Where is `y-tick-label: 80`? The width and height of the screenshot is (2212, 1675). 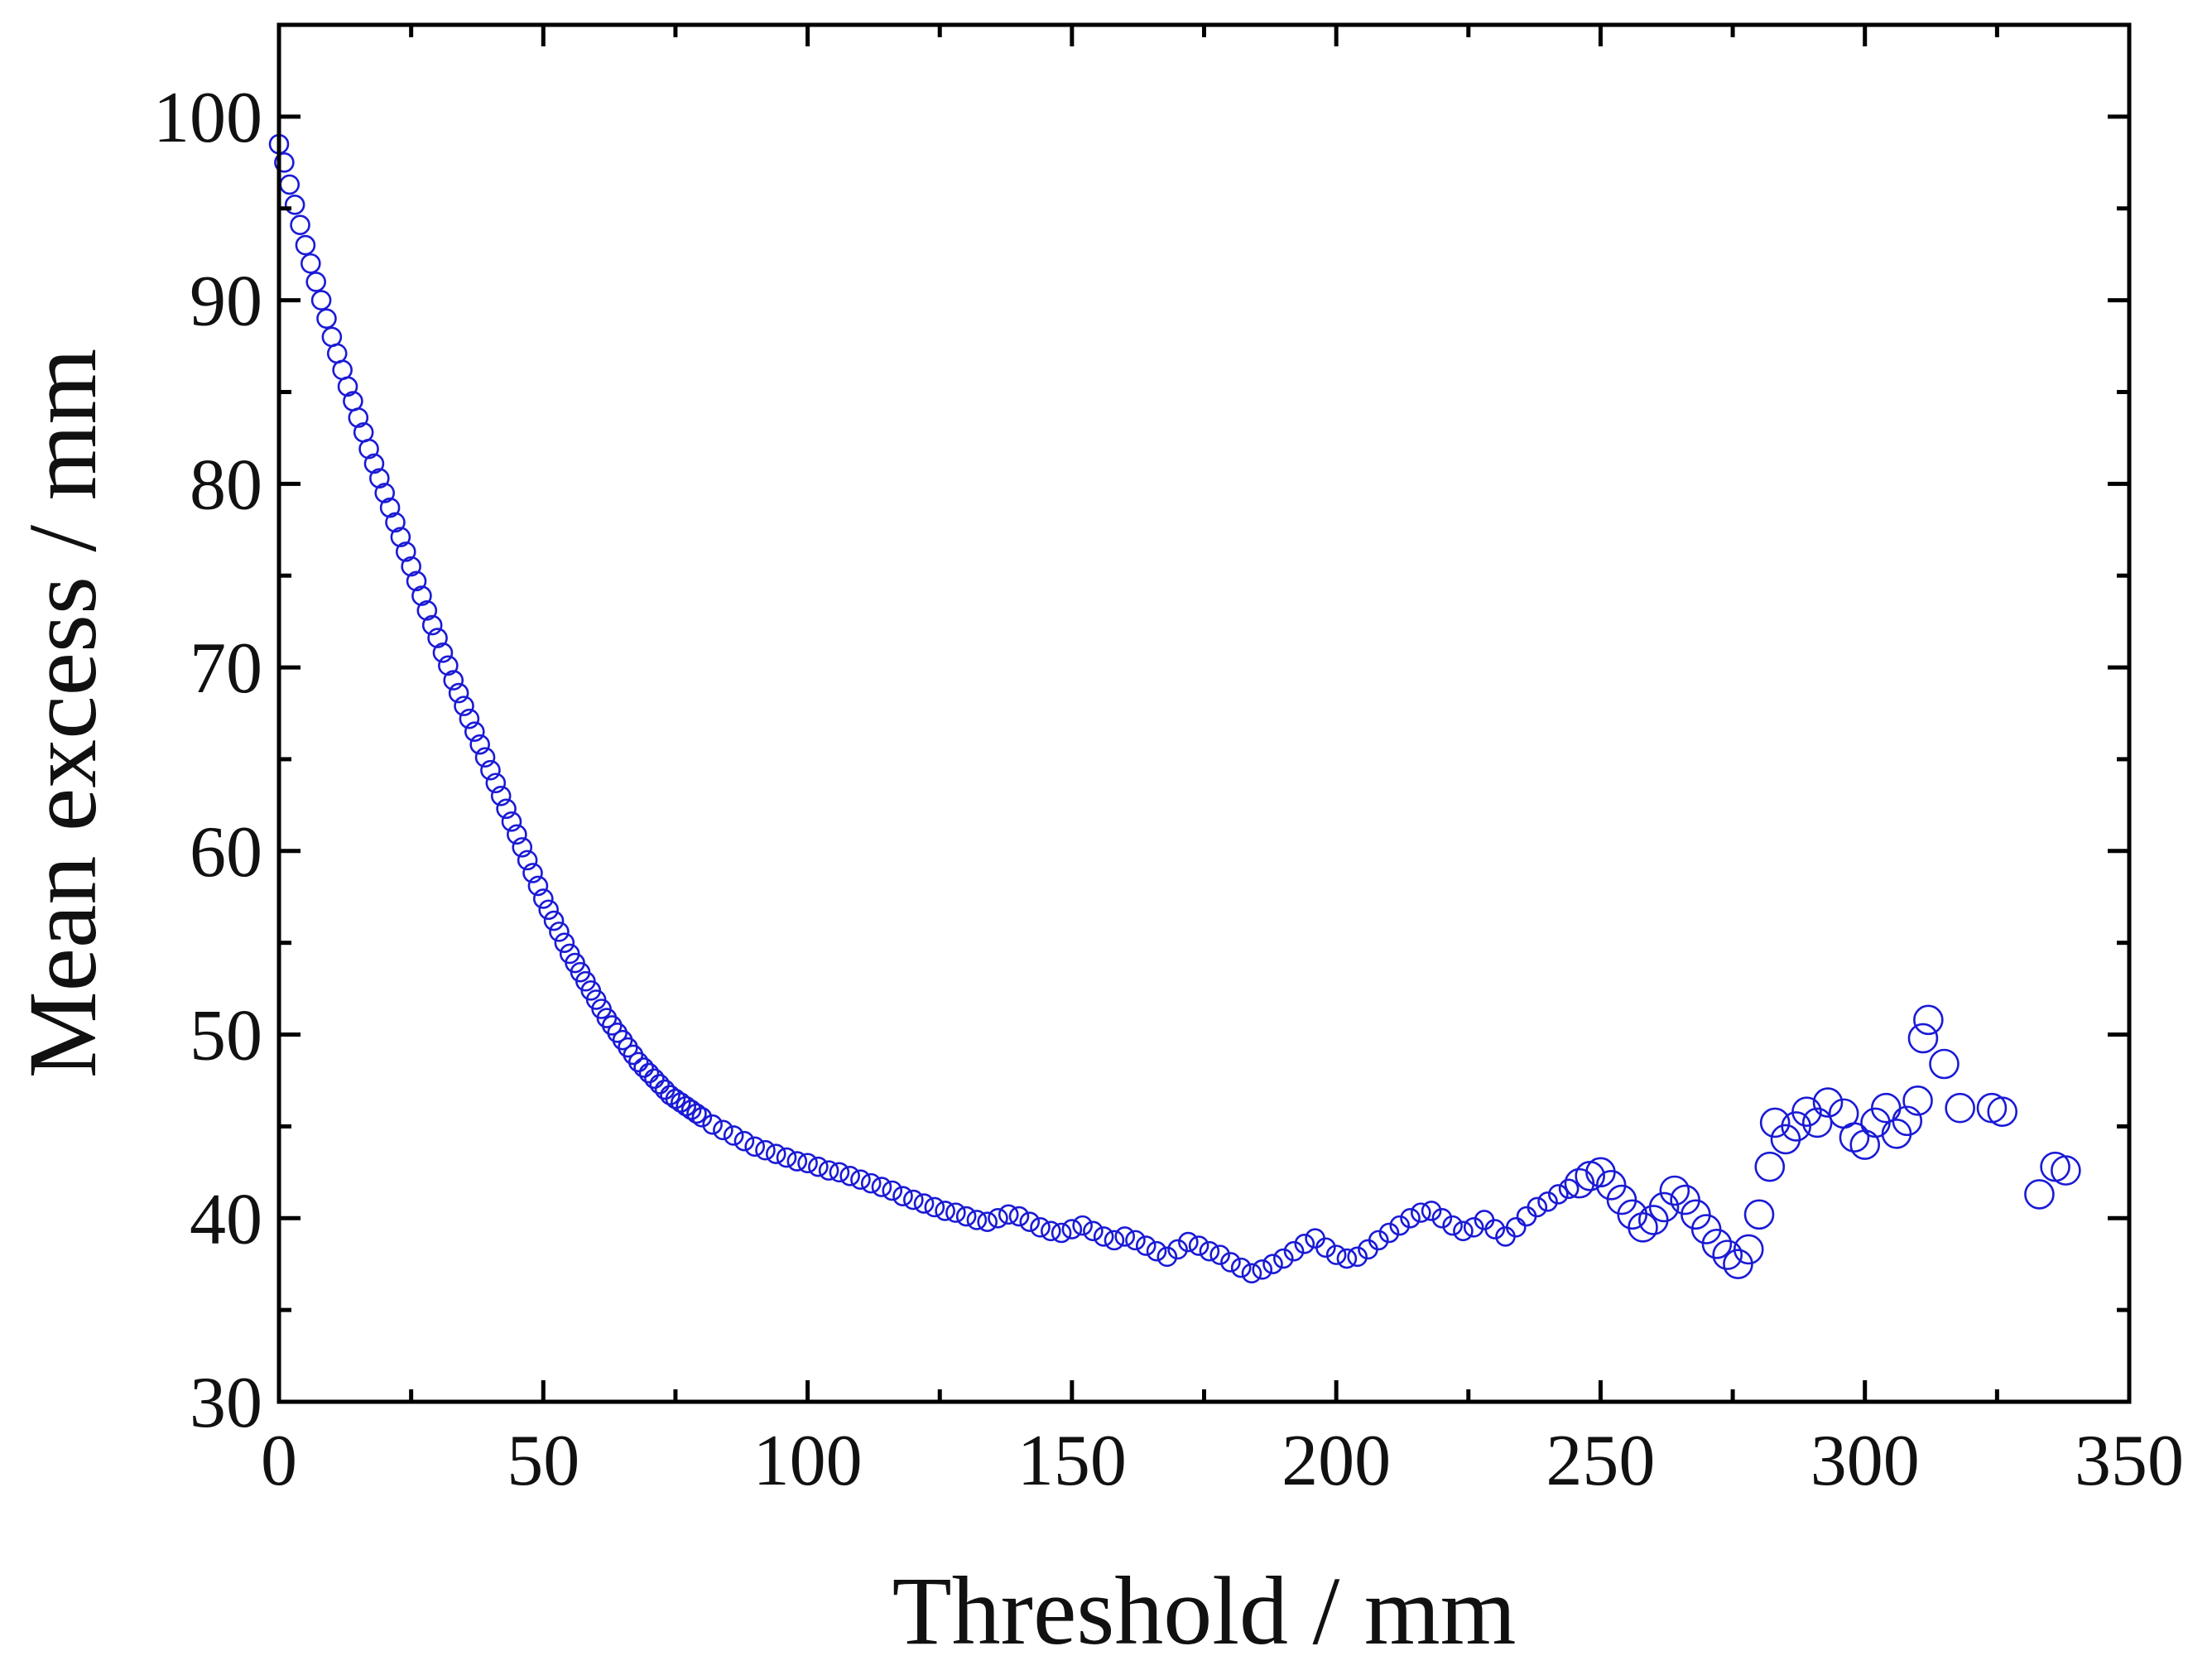 y-tick-label: 80 is located at coordinates (226, 485).